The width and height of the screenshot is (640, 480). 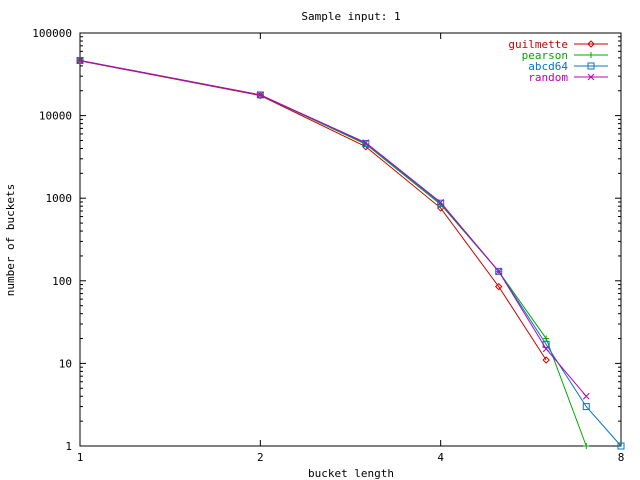 I want to click on legend-item-pearson: pearson, so click(x=565, y=55).